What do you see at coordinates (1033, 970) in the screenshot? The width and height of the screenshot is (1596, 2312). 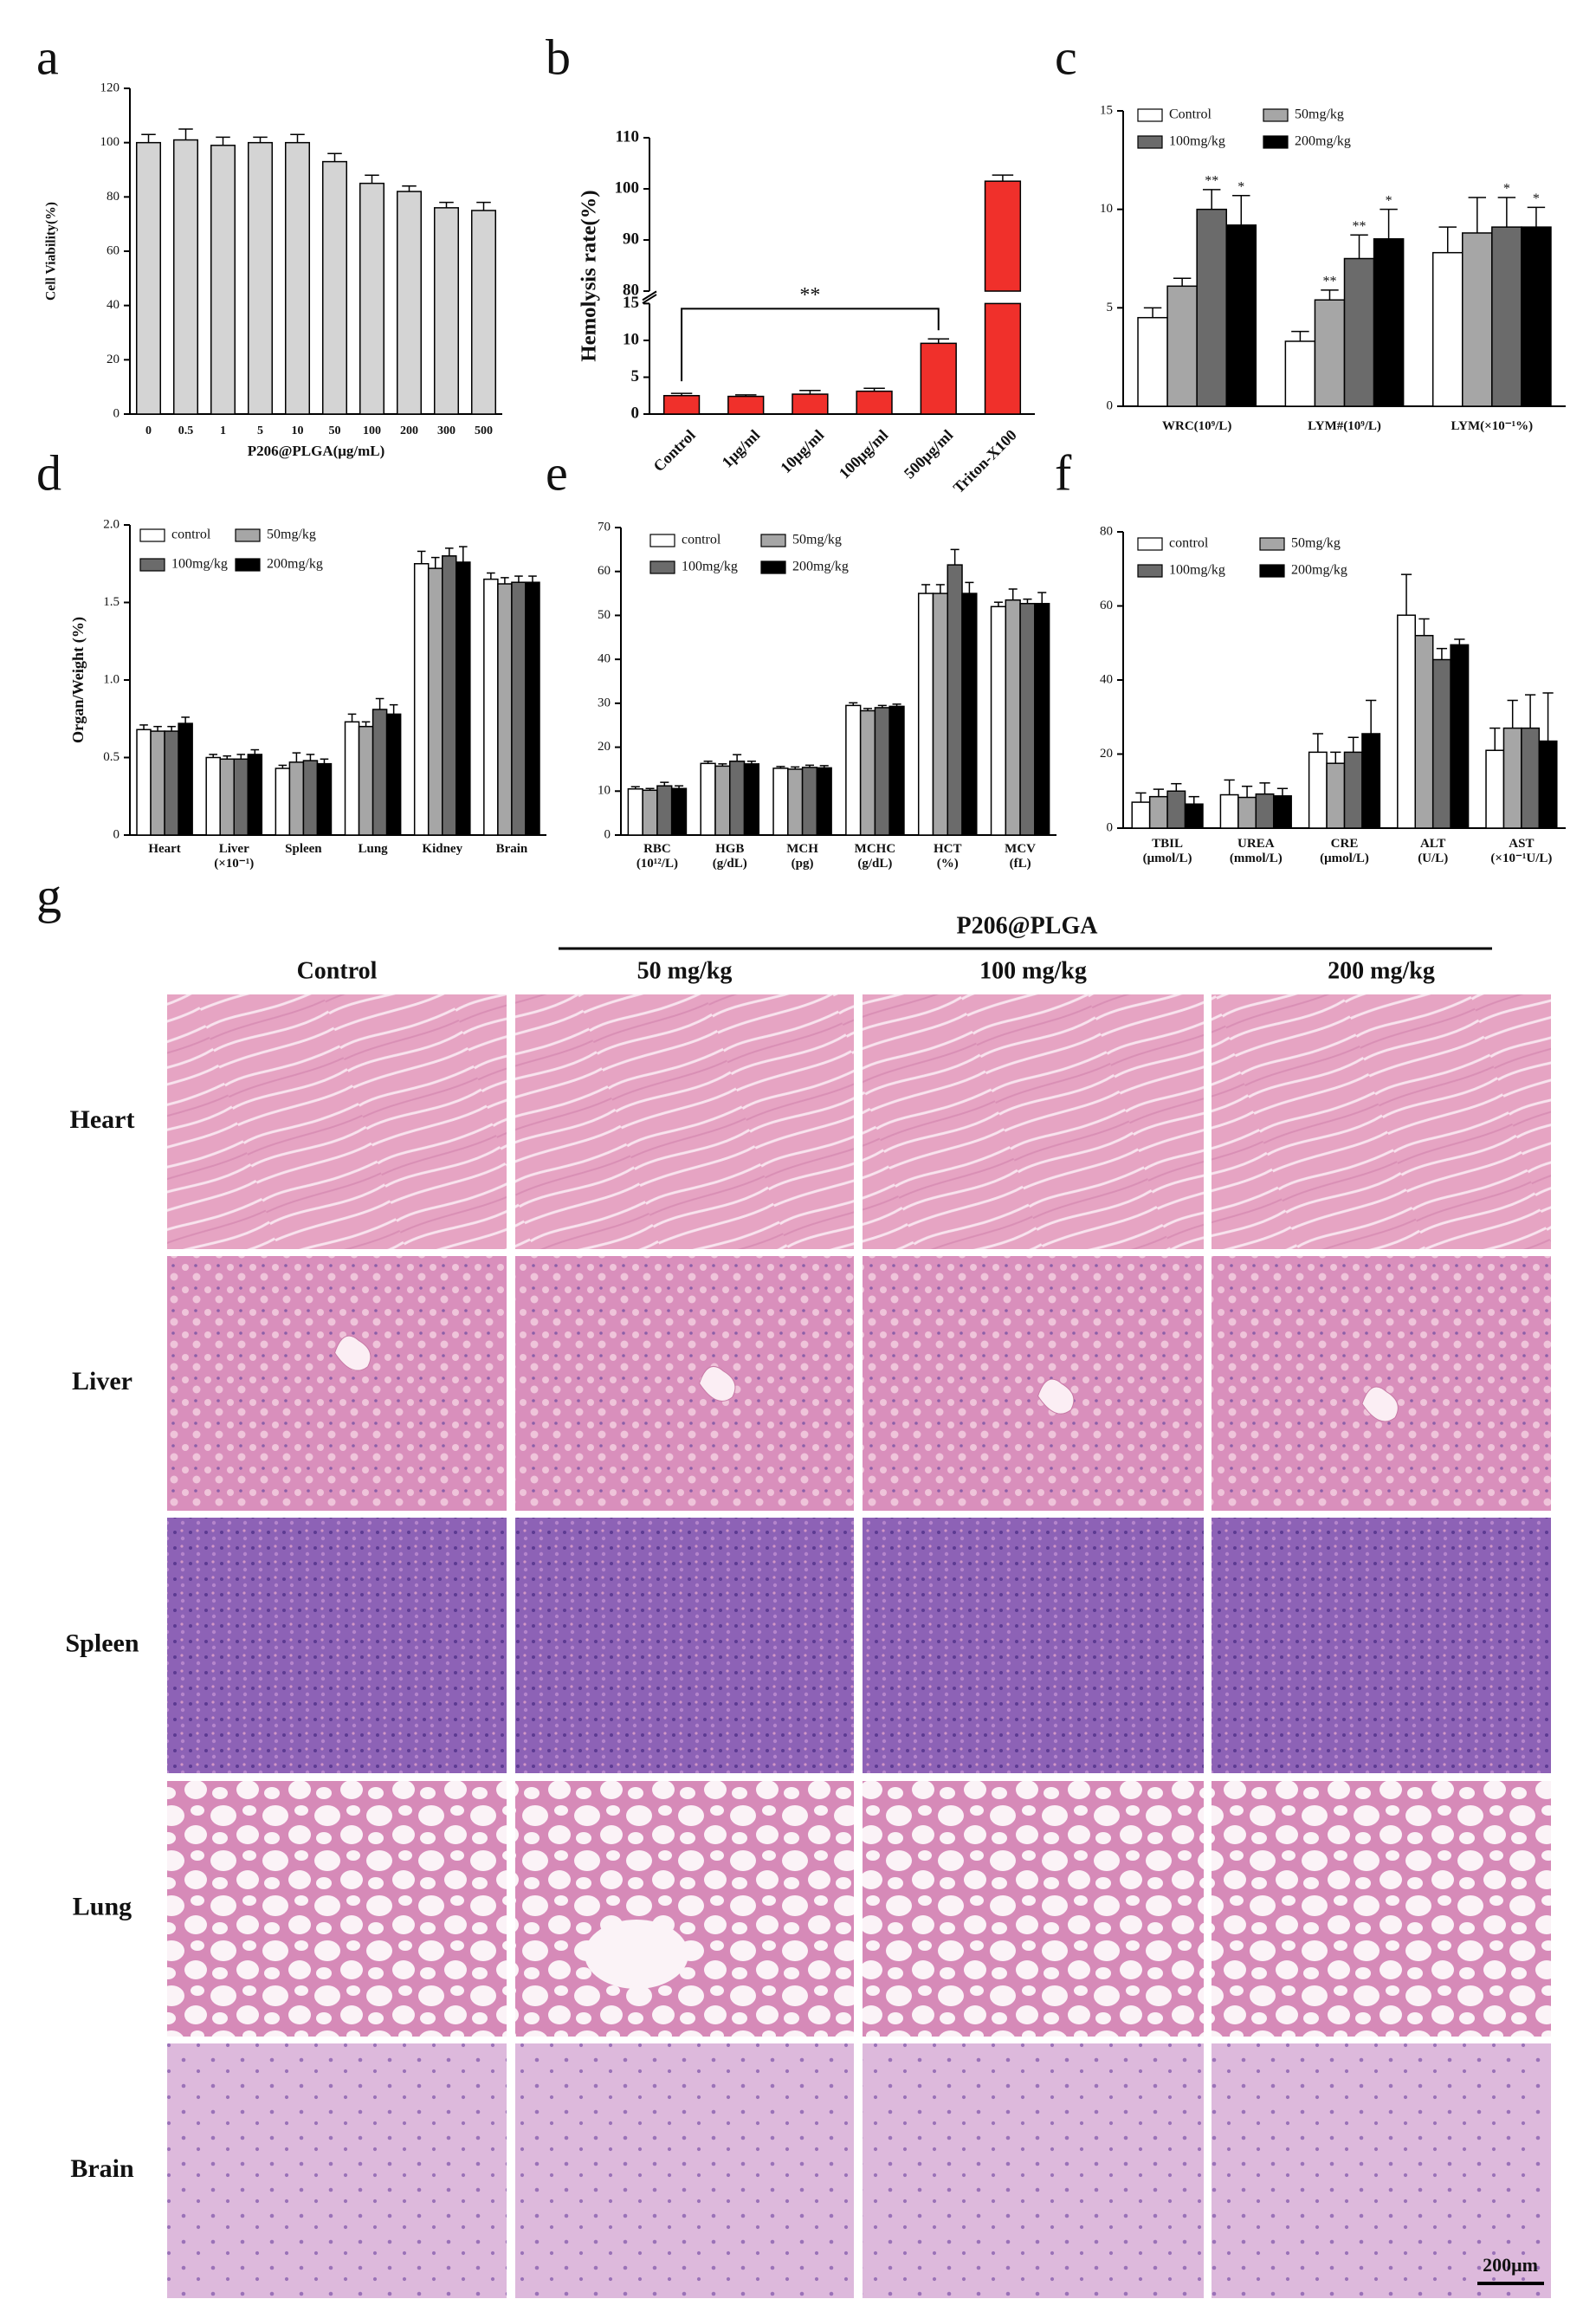 I see `column-header: 100 mg/kg` at bounding box center [1033, 970].